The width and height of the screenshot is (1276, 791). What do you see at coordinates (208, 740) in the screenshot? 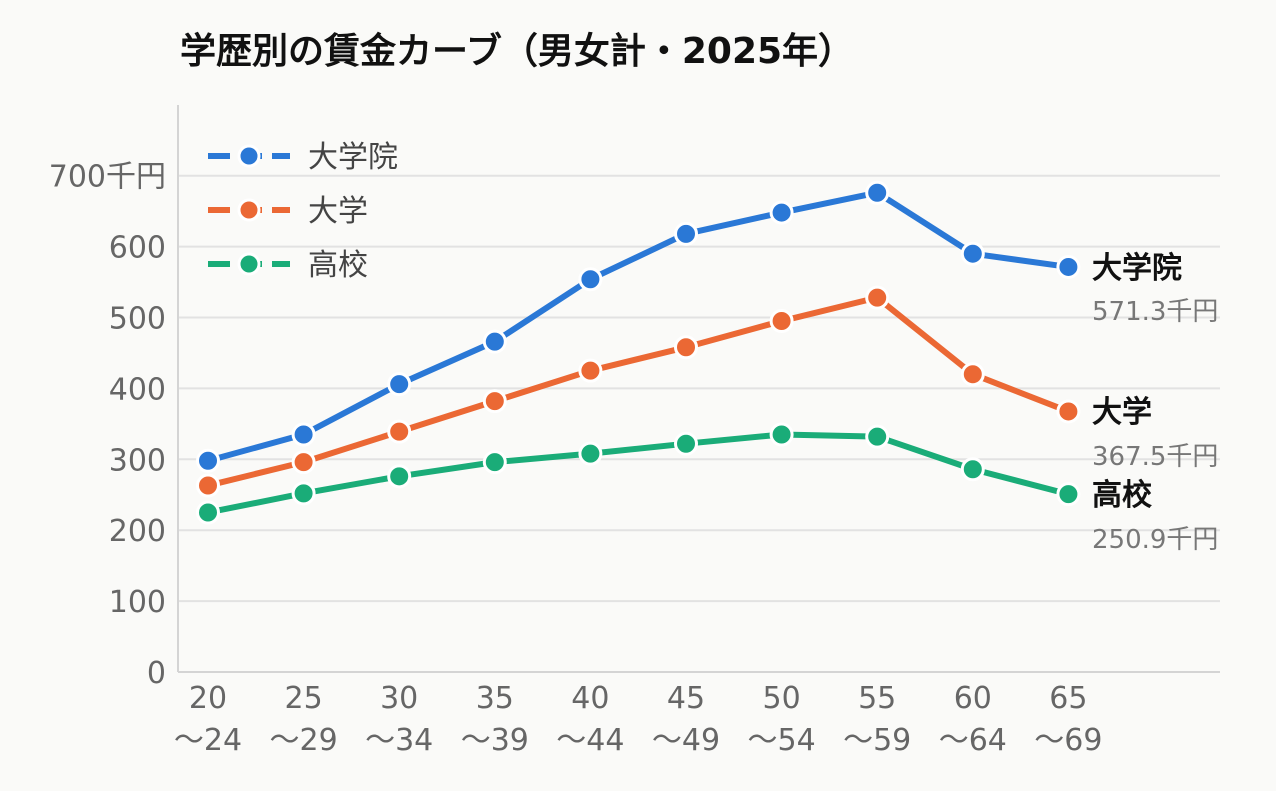
I see `x-tick-label: 〜24` at bounding box center [208, 740].